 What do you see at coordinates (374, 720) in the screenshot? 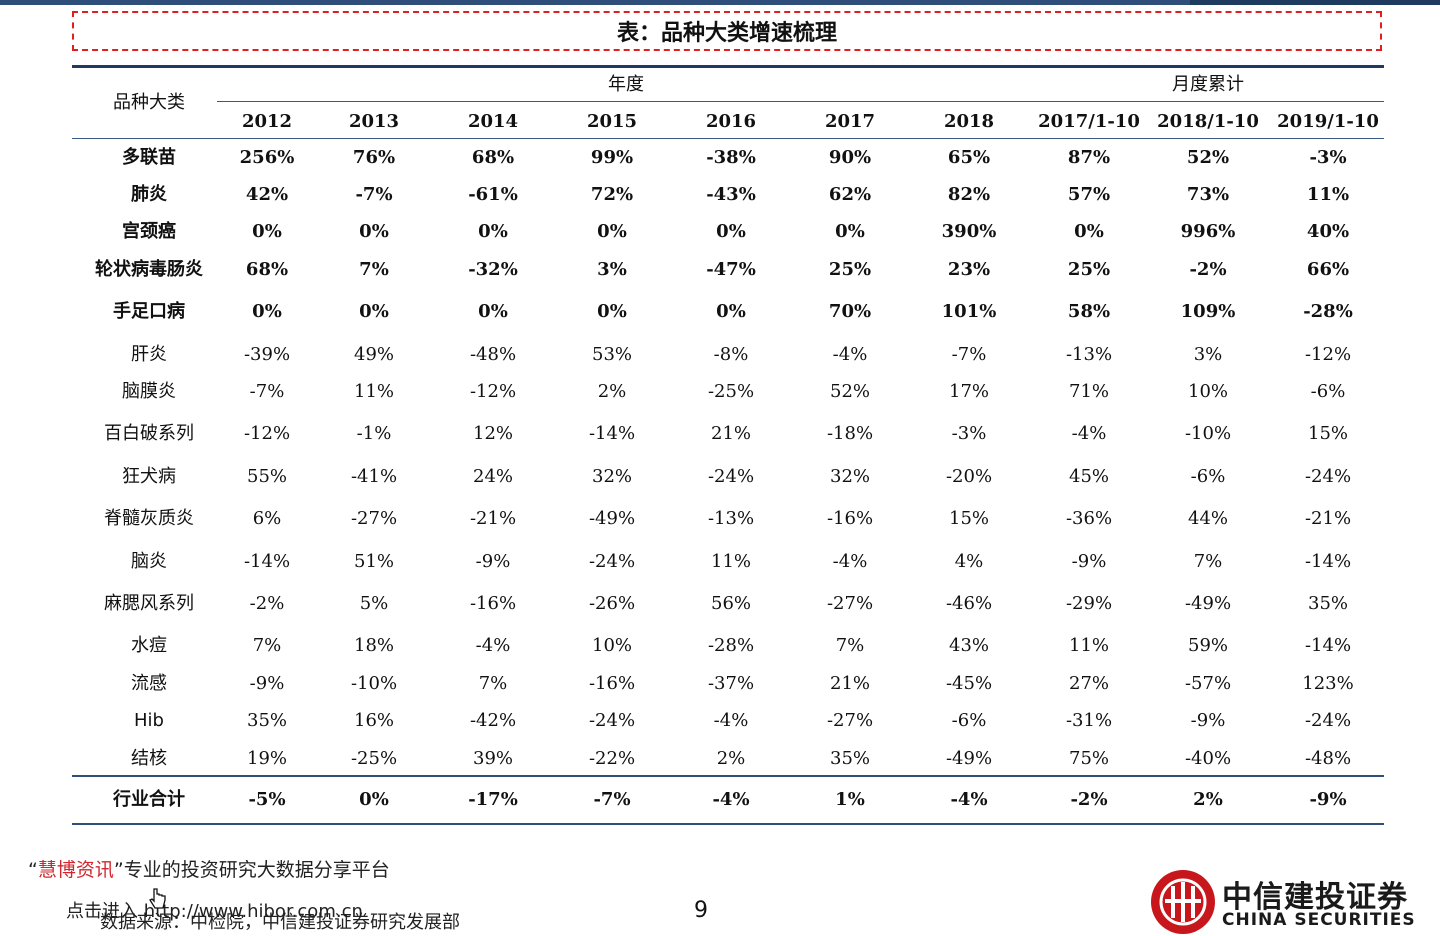
I see `table-cell: 16%` at bounding box center [374, 720].